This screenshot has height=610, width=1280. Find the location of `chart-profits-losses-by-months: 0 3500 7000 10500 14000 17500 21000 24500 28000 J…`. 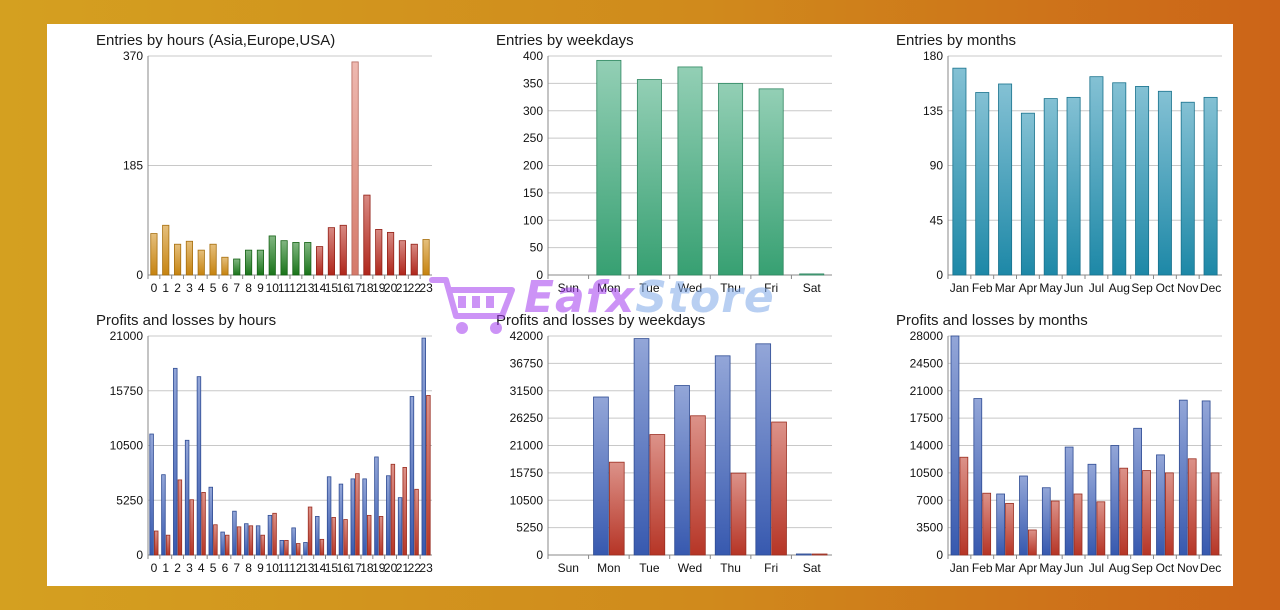

chart-profits-losses-by-months: 0 3500 7000 10500 14000 17500 21000 24500 28000 J… is located at coordinates (1061, 447).